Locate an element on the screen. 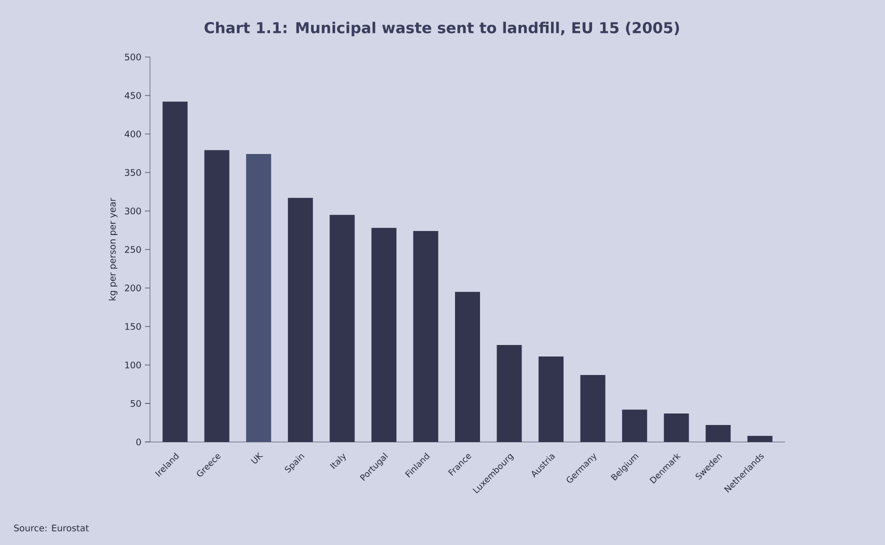 The width and height of the screenshot is (885, 545). y-tick-label: 500 is located at coordinates (132, 57).